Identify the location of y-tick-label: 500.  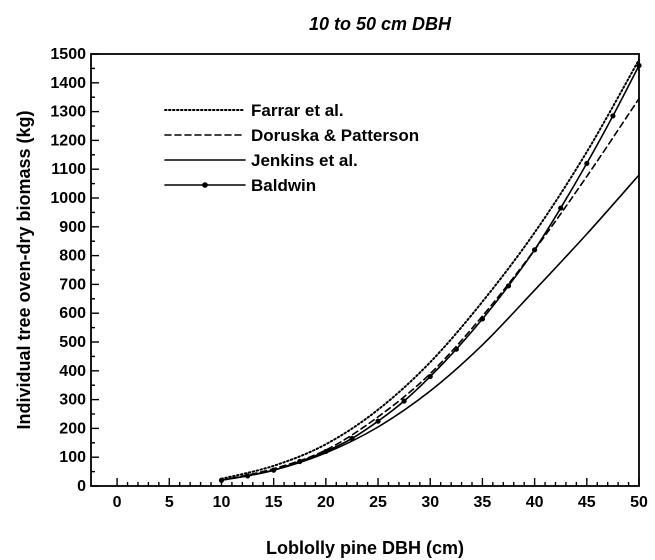
(72, 342).